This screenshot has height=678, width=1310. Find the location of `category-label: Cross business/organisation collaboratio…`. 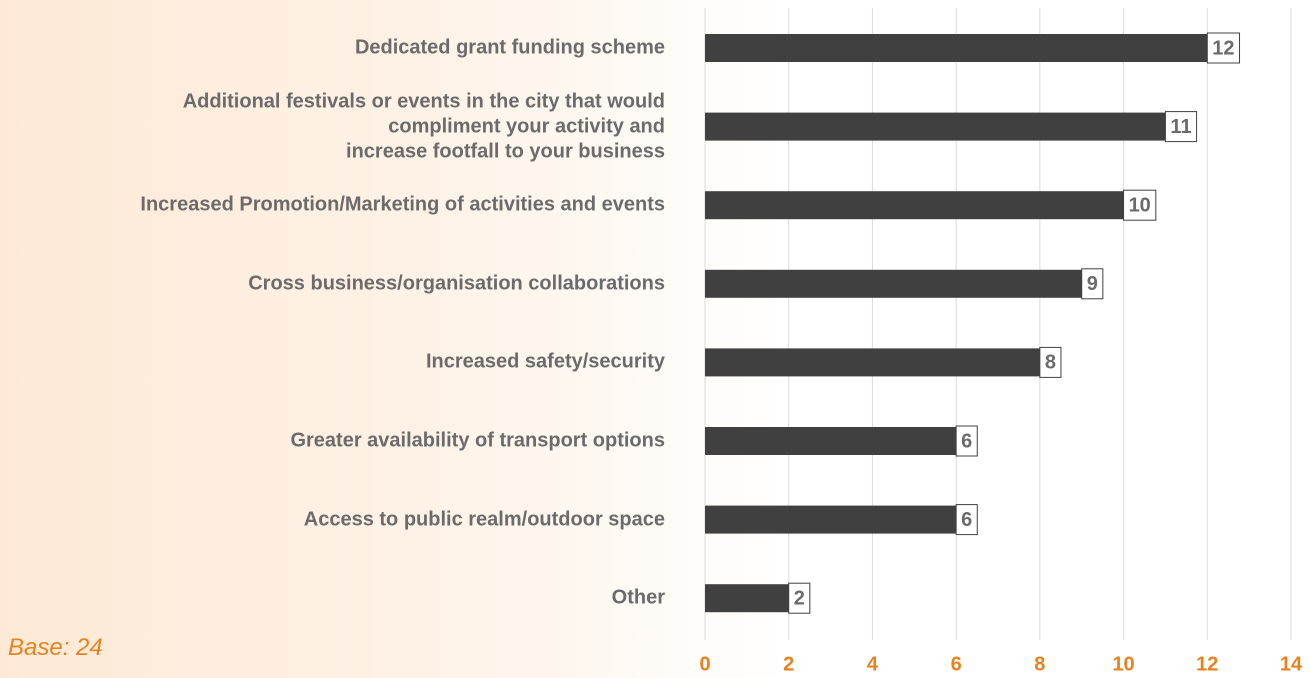

category-label: Cross business/organisation collaboratio… is located at coordinates (456, 283).